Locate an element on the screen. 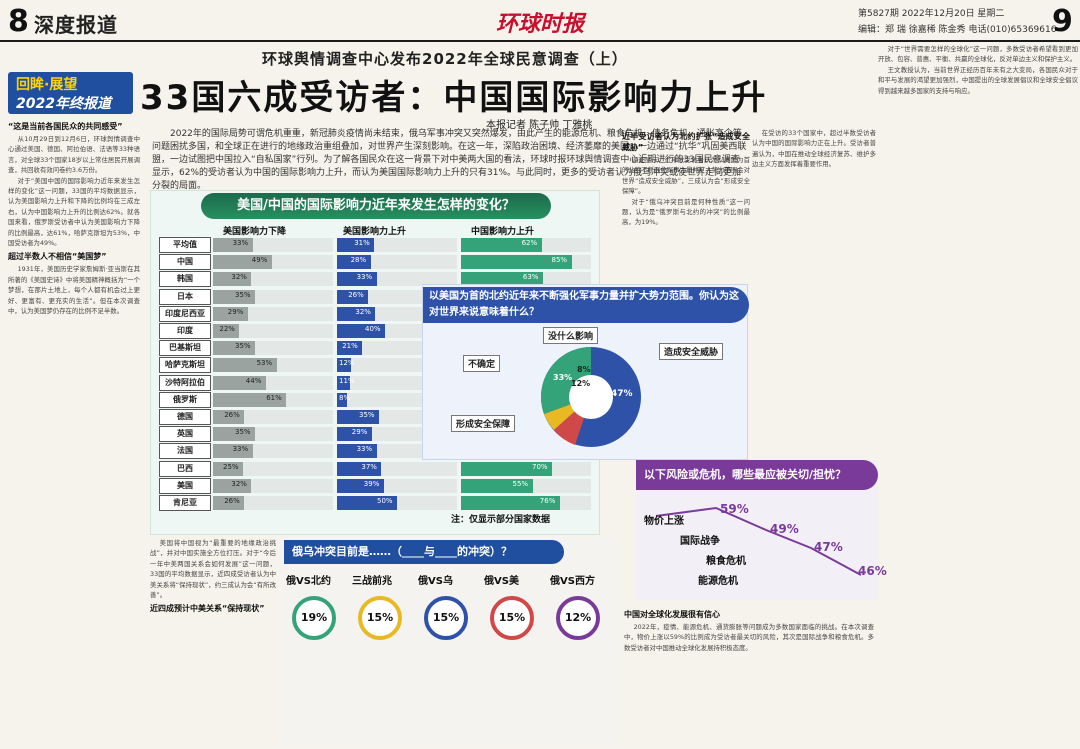 This screenshot has width=1080, height=749. influence-chart-title: 美国/中国的国际影响力近年来发生怎样的变化？ is located at coordinates (376, 206).